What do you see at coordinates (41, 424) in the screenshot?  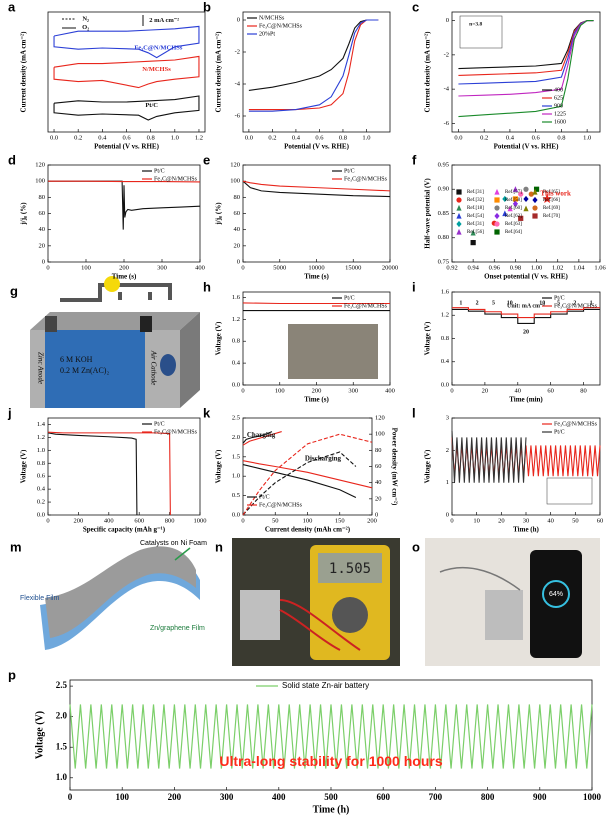 I see `y-tick-label: 1.4` at bounding box center [41, 424].